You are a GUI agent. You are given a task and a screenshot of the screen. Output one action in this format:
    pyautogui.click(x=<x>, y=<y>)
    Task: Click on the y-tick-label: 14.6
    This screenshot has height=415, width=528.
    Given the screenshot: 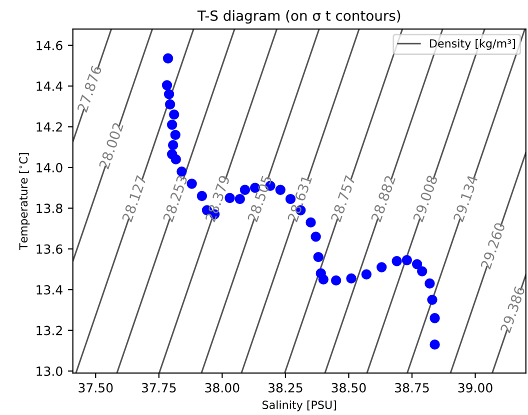 What is the action you would take?
    pyautogui.click(x=49, y=45)
    